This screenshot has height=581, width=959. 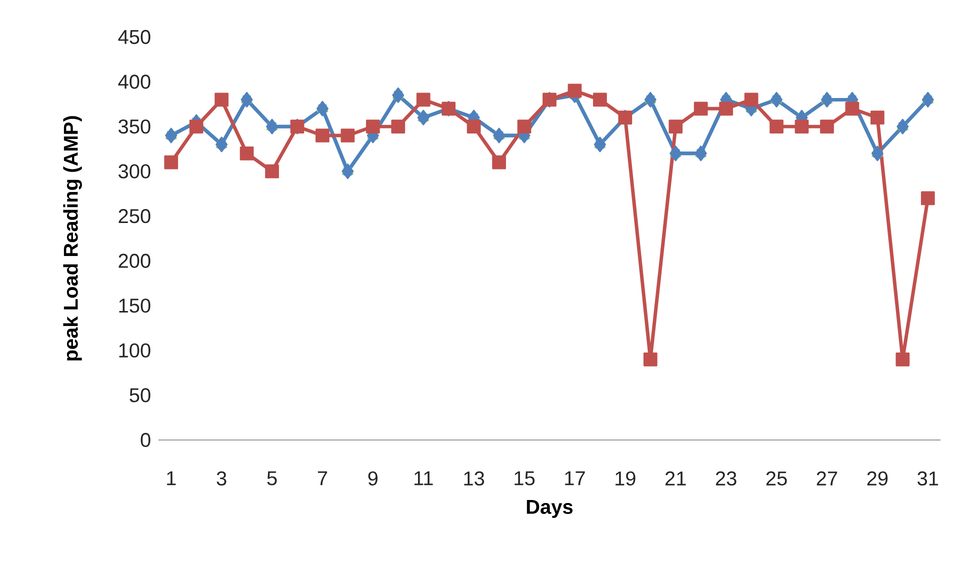 I want to click on y-axis-title: peak Load Reading (AMP), so click(x=72, y=238).